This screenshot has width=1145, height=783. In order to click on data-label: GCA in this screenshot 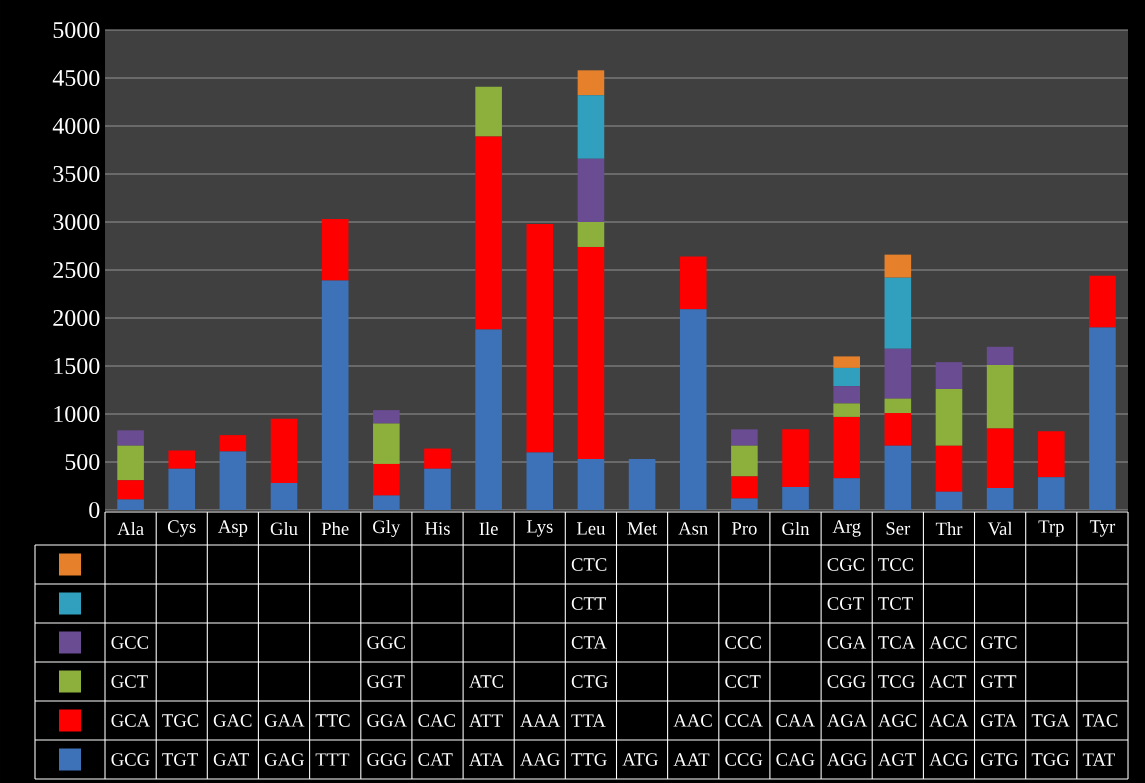, I will do `click(130, 720)`.